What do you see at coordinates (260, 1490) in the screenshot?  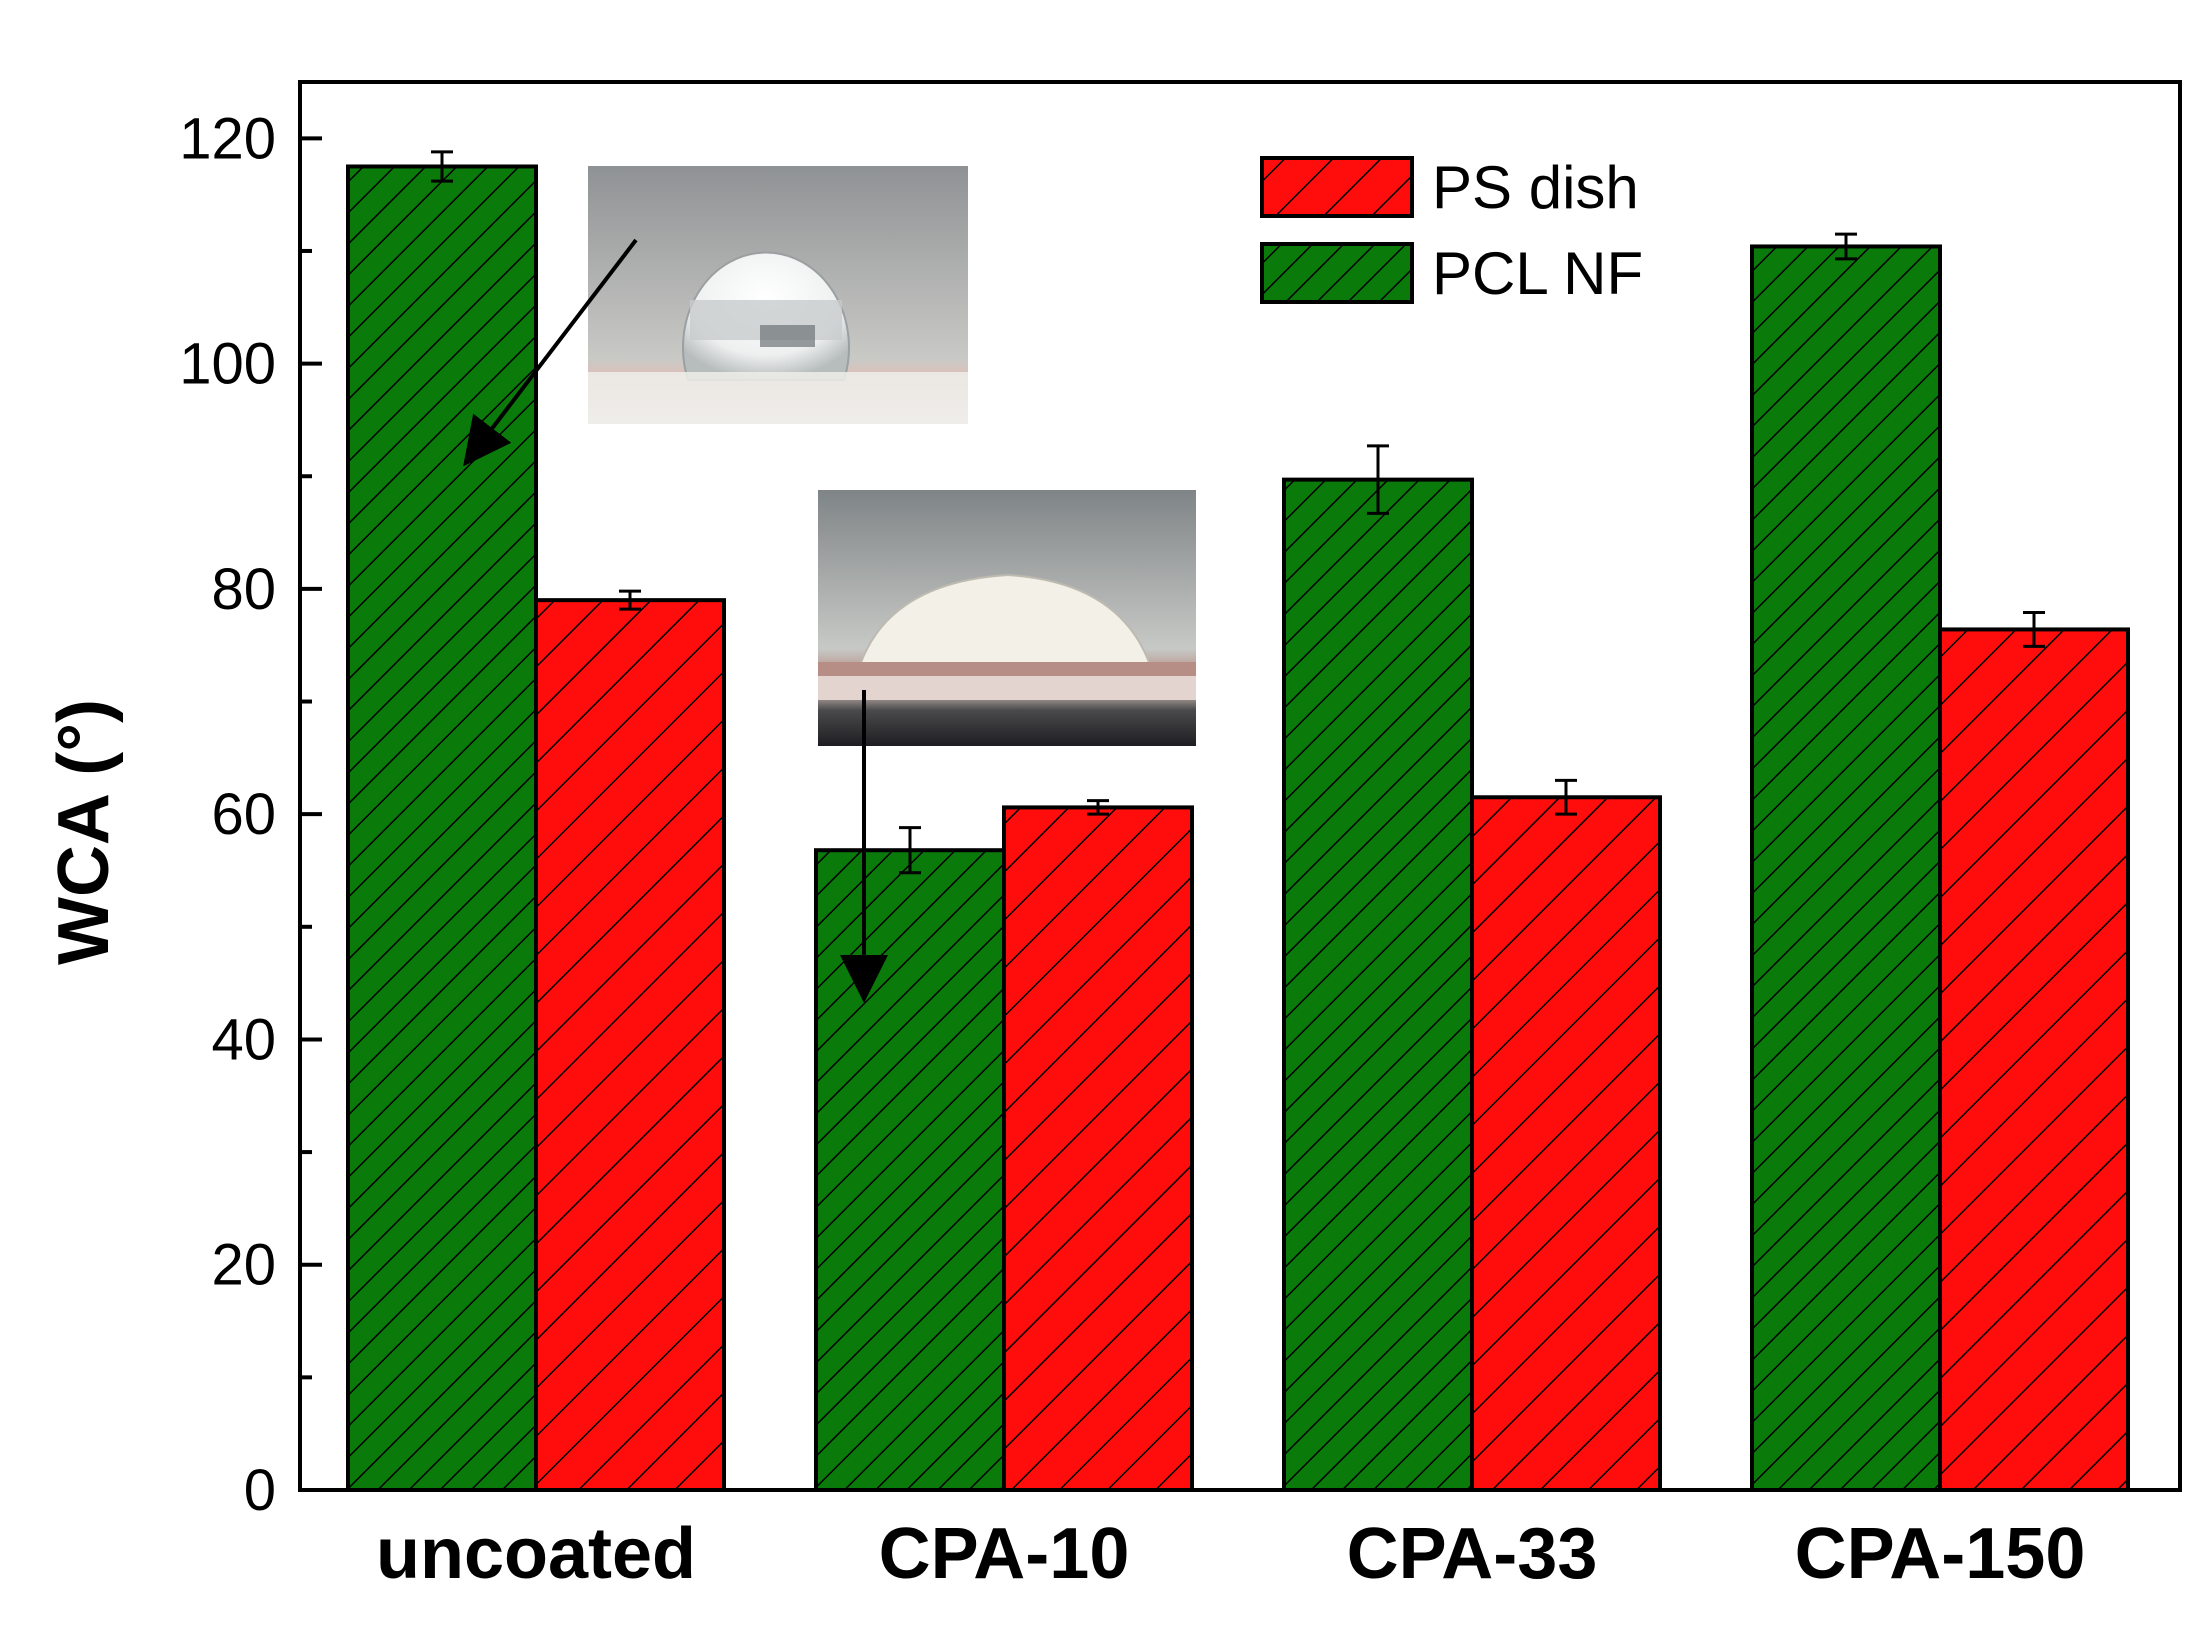 I see `y-tick-label: 0` at bounding box center [260, 1490].